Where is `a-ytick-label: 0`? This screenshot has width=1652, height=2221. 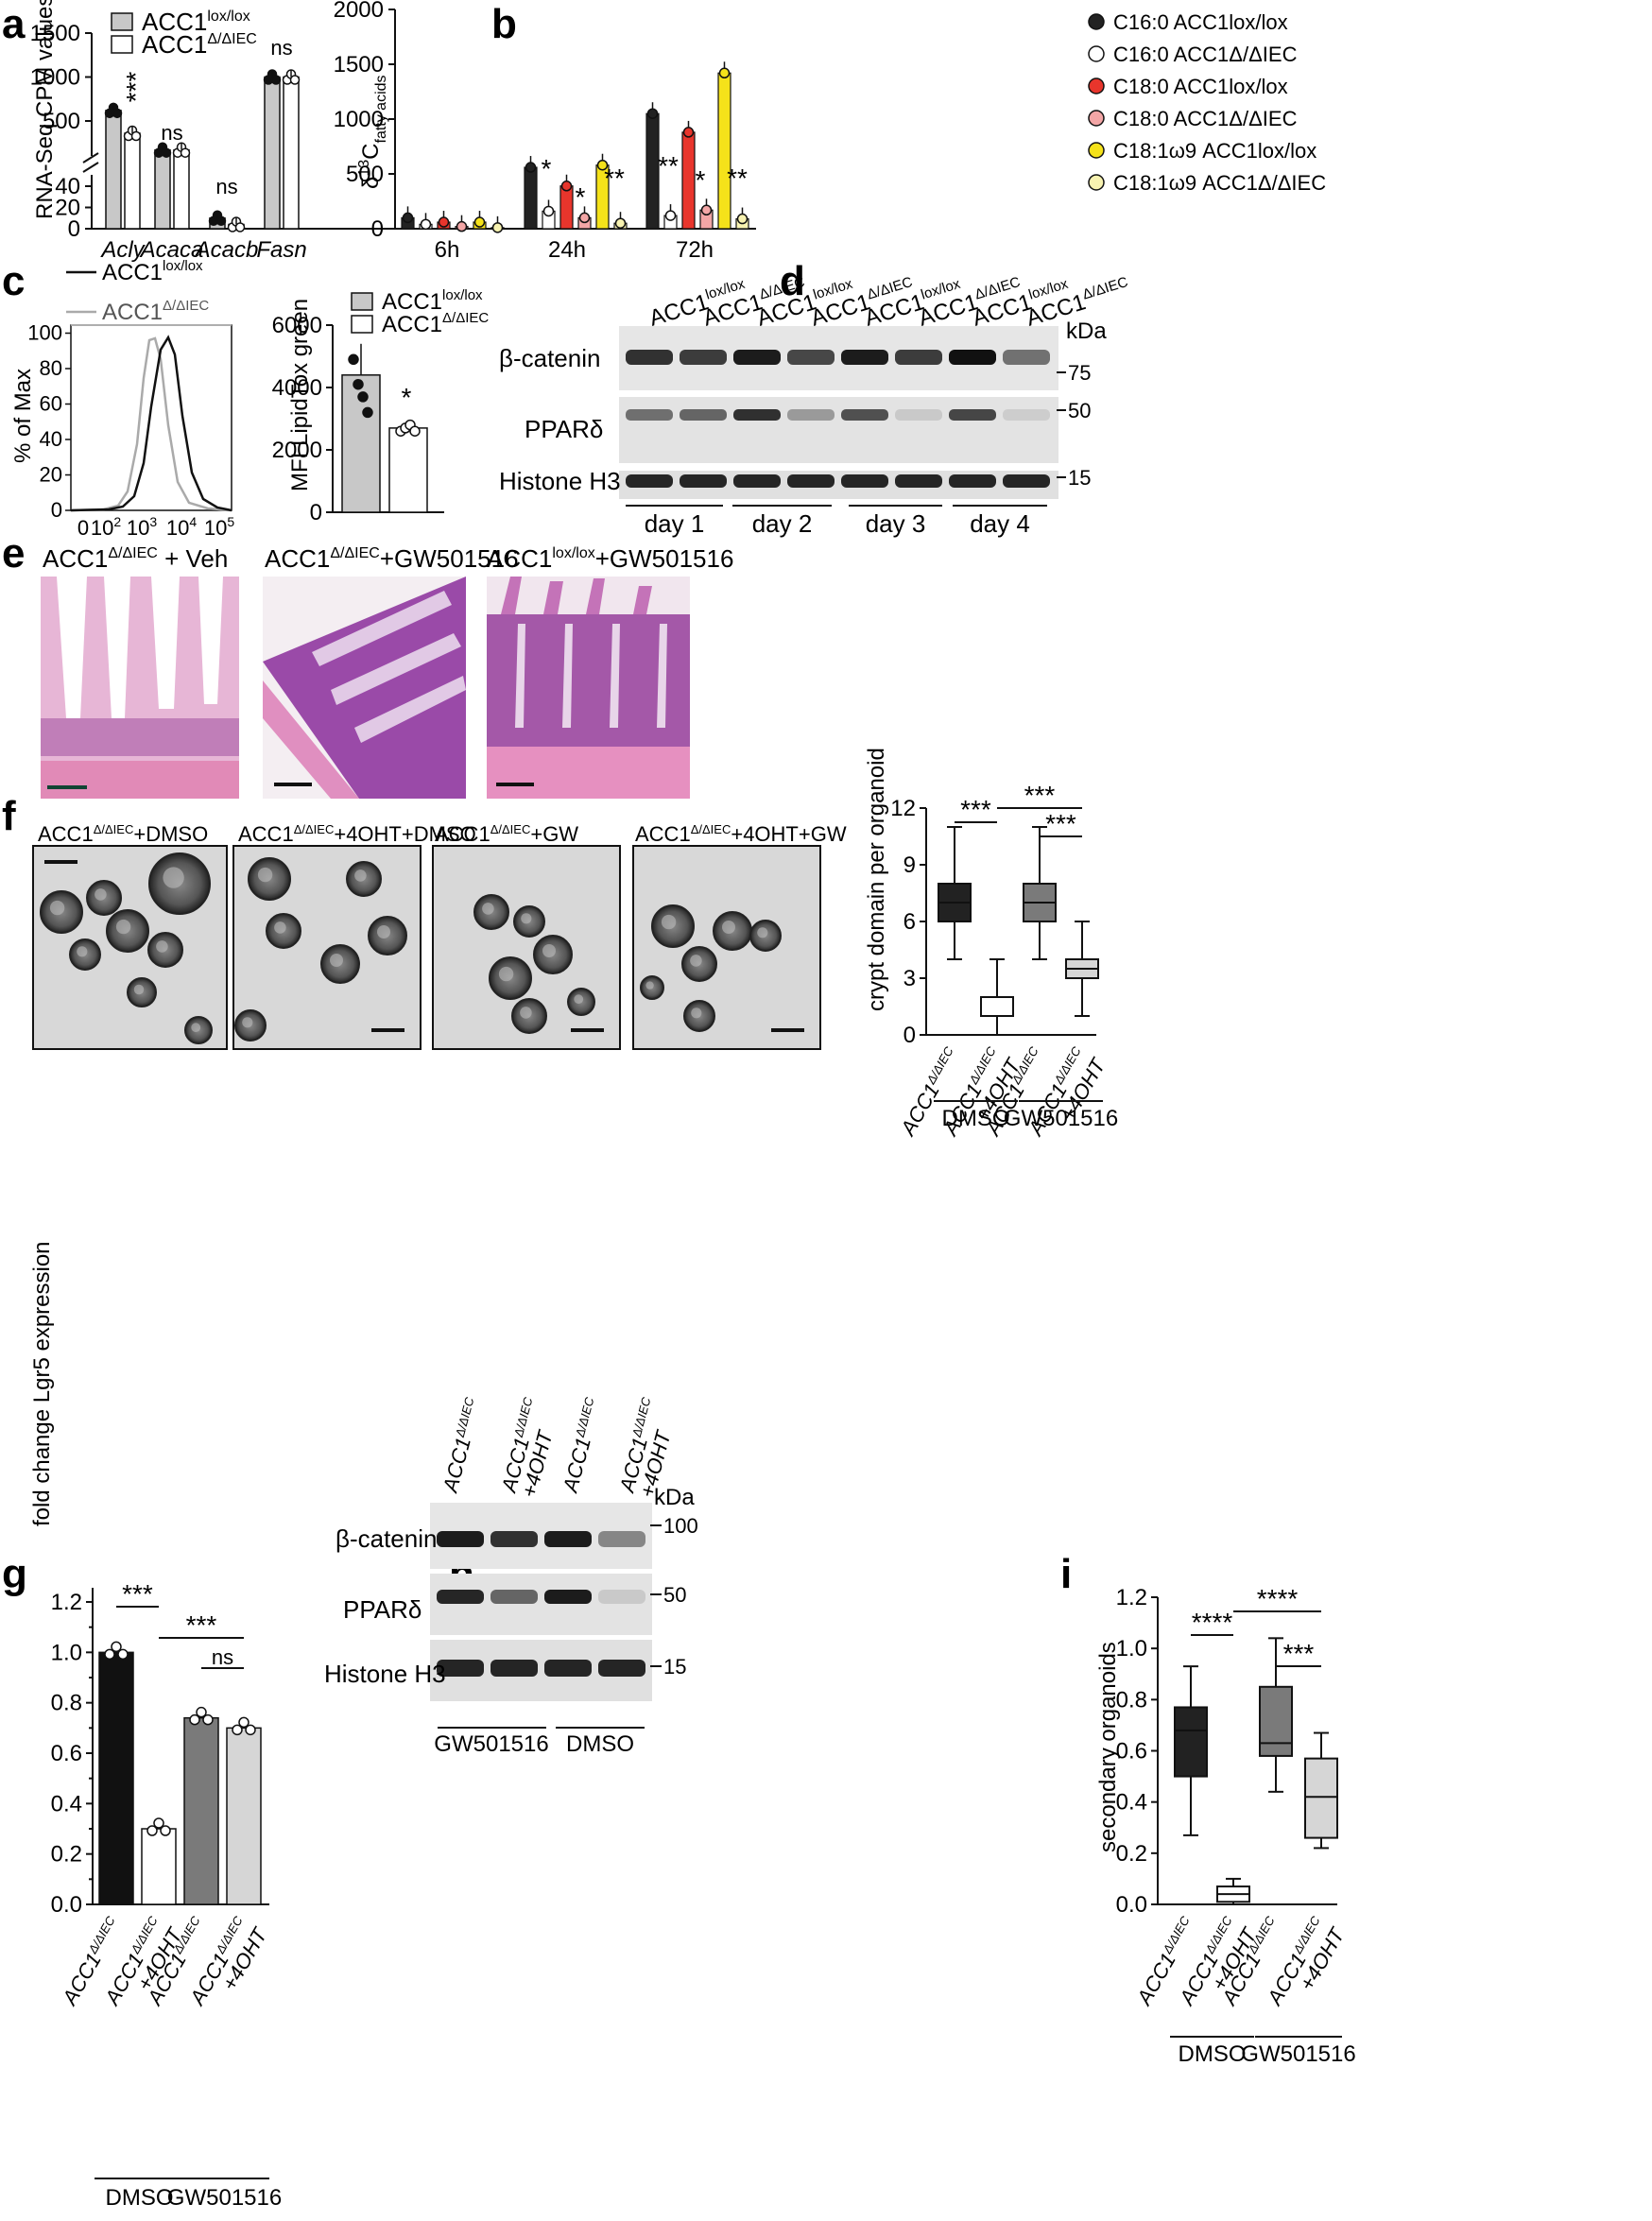
a-ytick-label: 0 is located at coordinates (74, 229).